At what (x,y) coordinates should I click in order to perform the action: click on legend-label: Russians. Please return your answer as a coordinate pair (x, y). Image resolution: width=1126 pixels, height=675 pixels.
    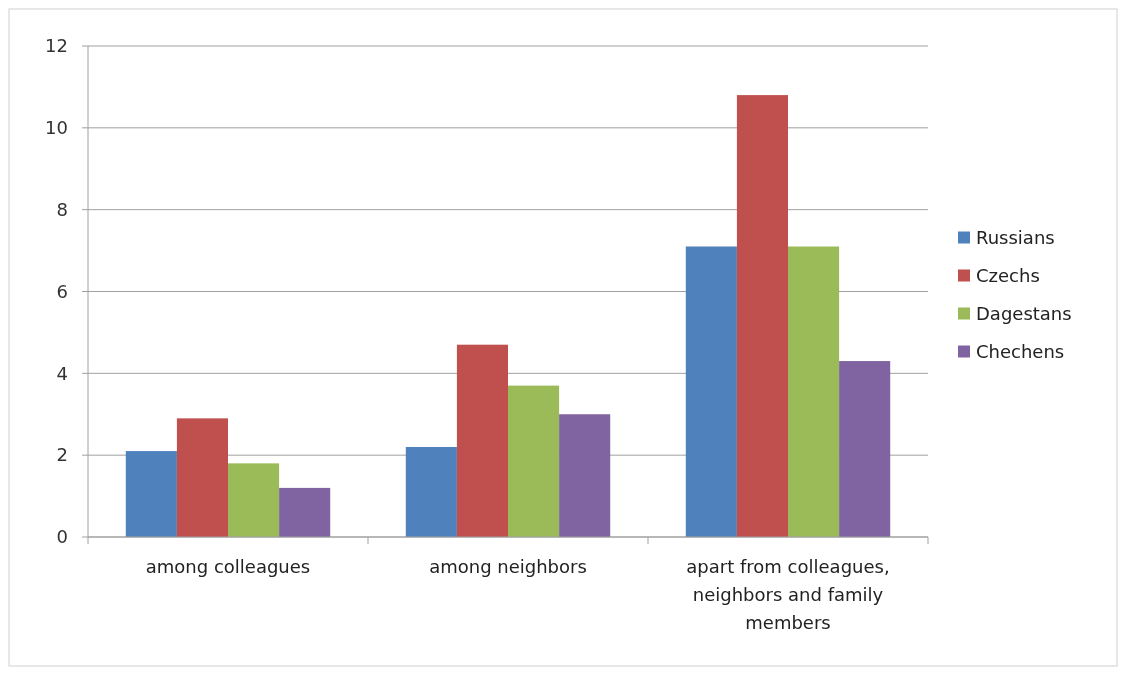
    Looking at the image, I should click on (1015, 237).